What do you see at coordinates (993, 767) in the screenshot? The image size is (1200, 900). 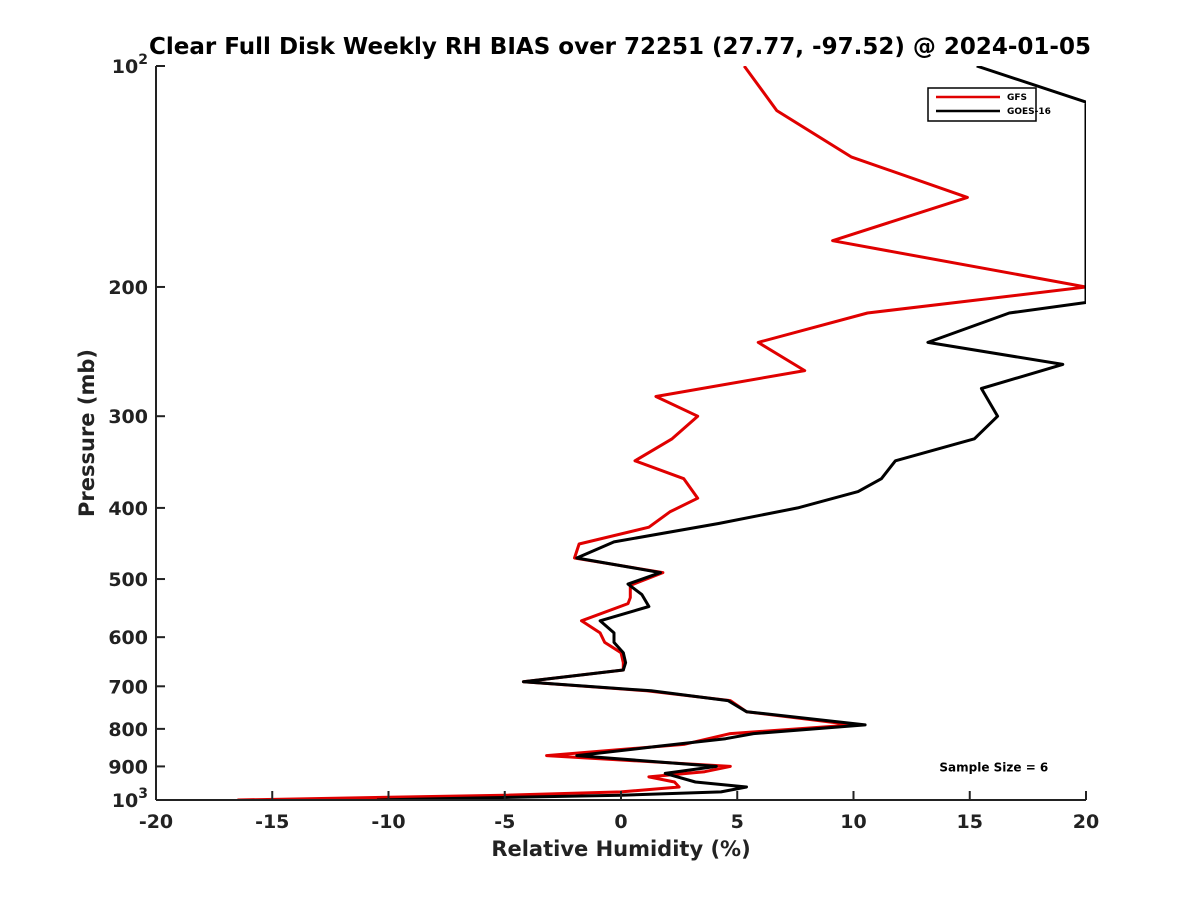 I see `sample-size-annotation: Sample Size = 6` at bounding box center [993, 767].